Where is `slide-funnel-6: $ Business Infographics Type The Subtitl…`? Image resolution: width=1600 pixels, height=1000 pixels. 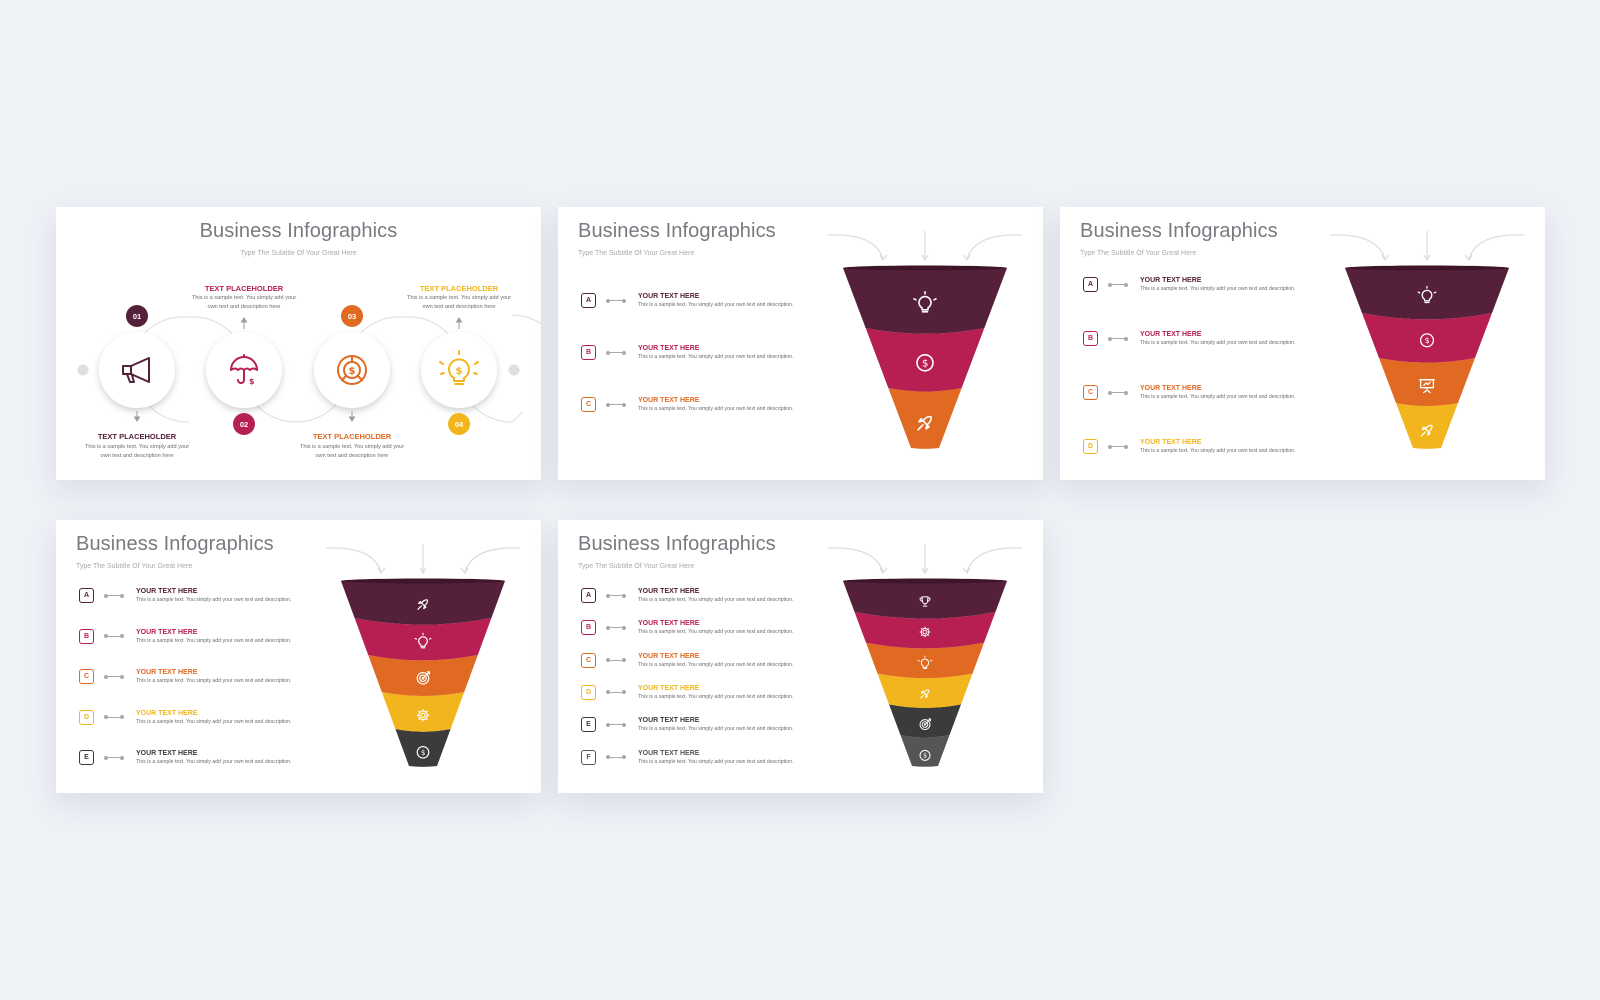 slide-funnel-6: $ Business Infographics Type The Subtitl… is located at coordinates (800, 656).